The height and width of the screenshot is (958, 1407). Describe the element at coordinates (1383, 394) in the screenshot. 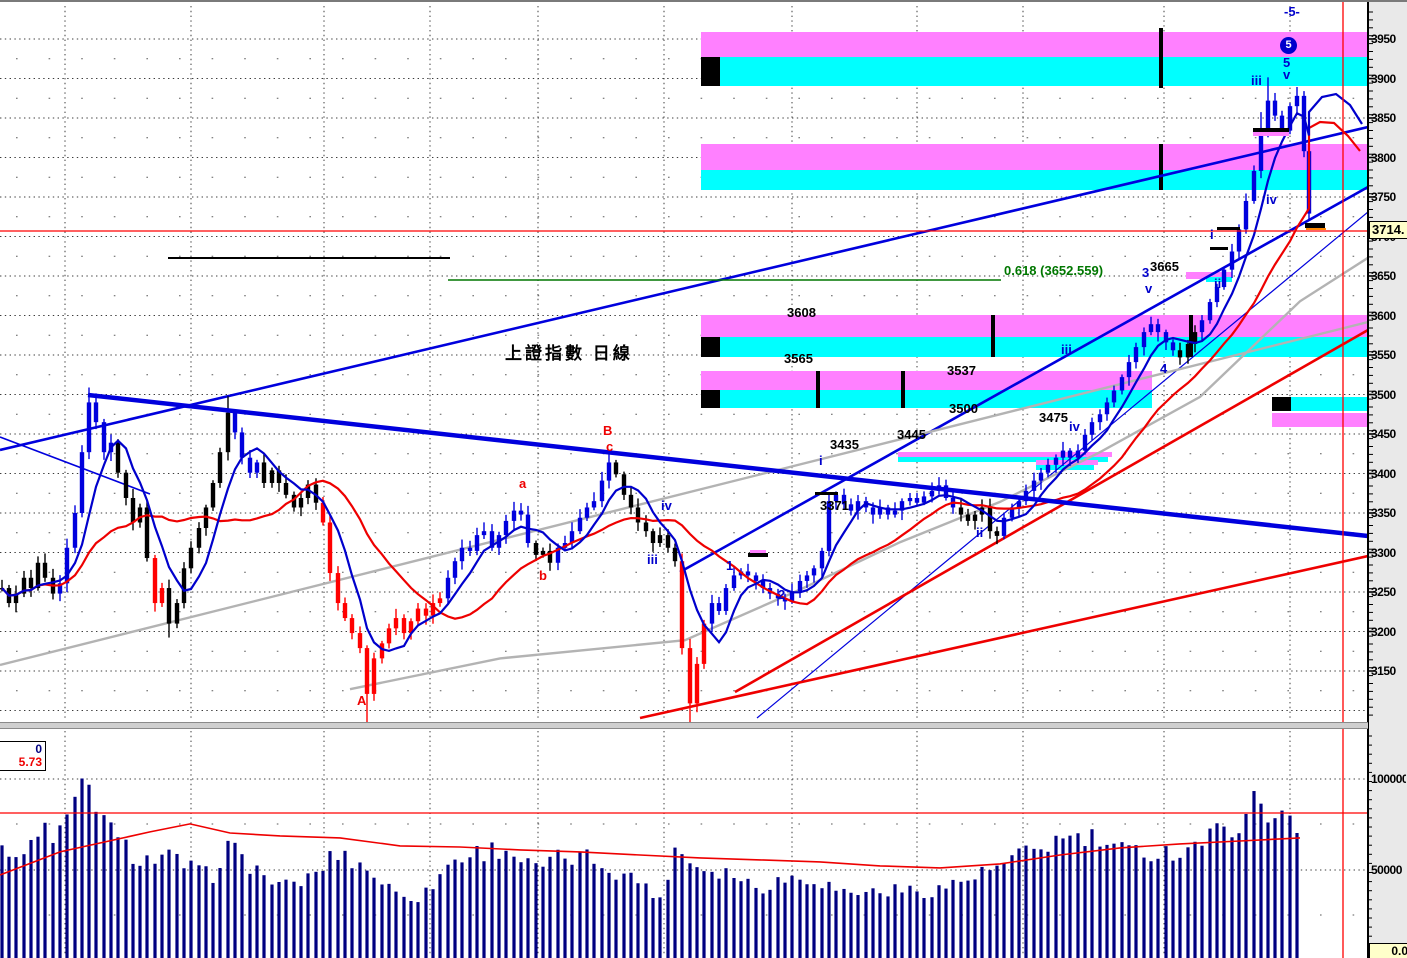

I see `price-axis-label: 3500` at that location.